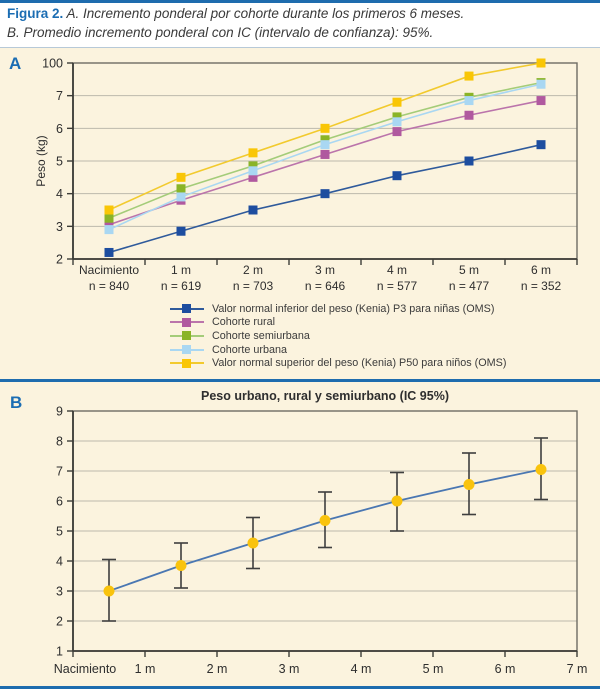 This screenshot has width=600, height=689. Describe the element at coordinates (325, 396) in the screenshot. I see `chart-b-title: Peso urbano, rural y semiurbano (IC 95%)` at that location.